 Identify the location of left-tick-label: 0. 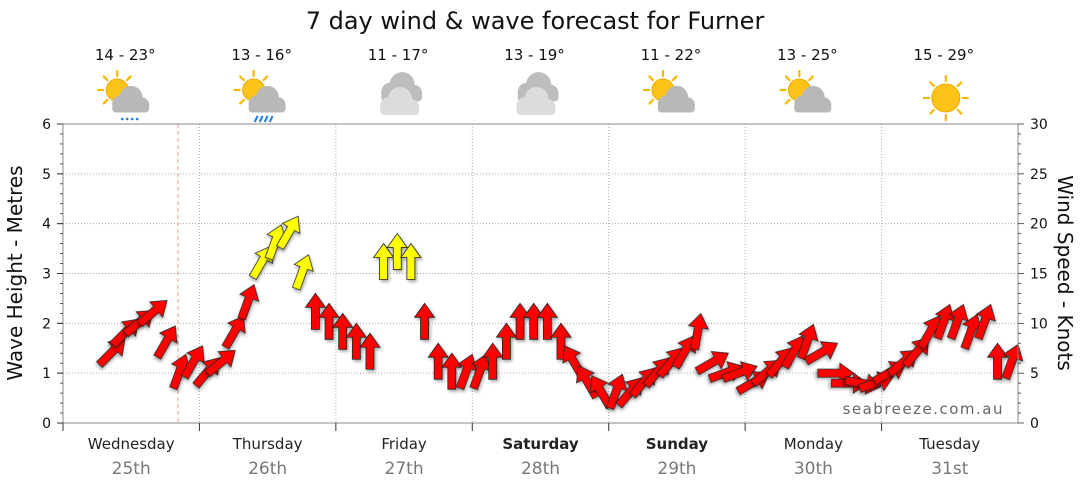
(46, 424).